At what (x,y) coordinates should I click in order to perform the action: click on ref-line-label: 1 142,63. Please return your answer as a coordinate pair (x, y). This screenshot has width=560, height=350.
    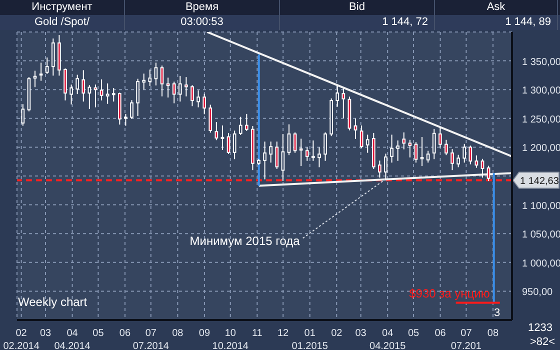
    Looking at the image, I should click on (540, 182).